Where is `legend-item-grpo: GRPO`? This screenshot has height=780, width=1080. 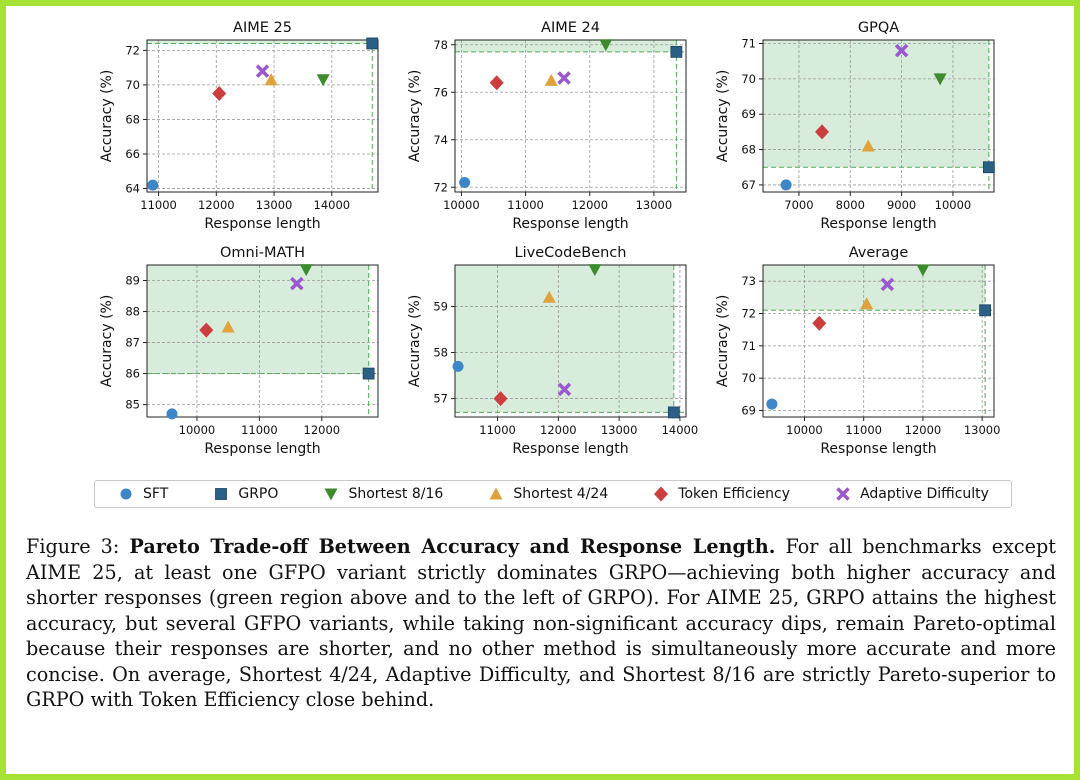 legend-item-grpo: GRPO is located at coordinates (245, 494).